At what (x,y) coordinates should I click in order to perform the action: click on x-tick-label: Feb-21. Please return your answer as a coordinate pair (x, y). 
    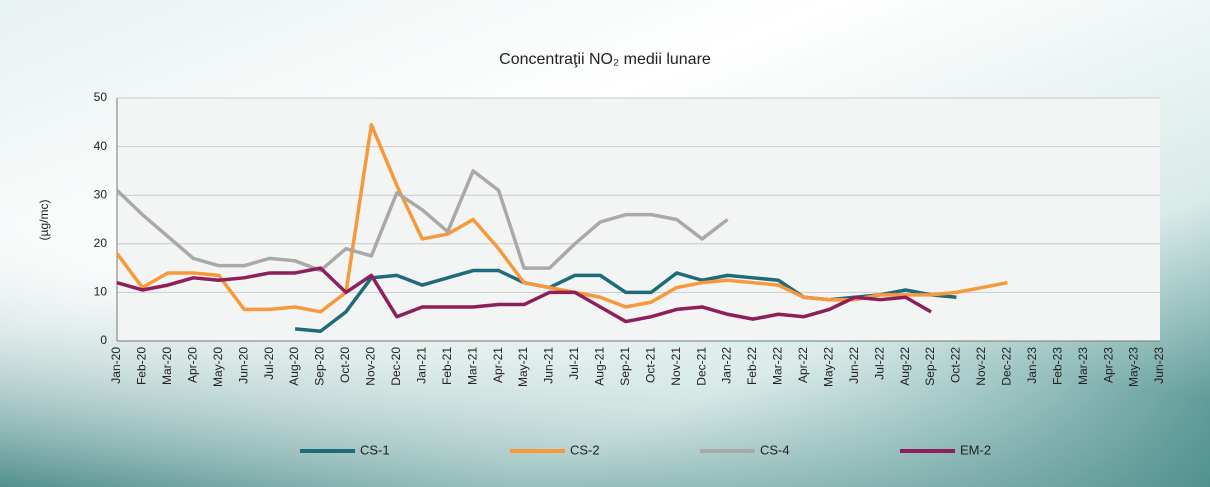
    Looking at the image, I should click on (447, 366).